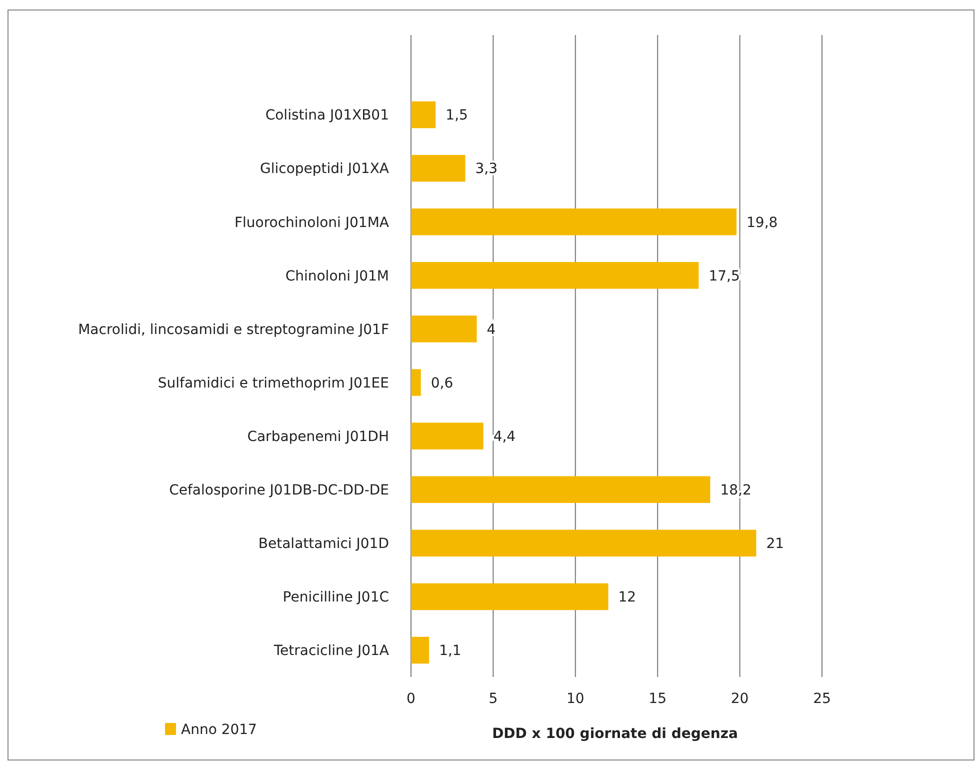  What do you see at coordinates (657, 699) in the screenshot?
I see `x-tick-label: 15` at bounding box center [657, 699].